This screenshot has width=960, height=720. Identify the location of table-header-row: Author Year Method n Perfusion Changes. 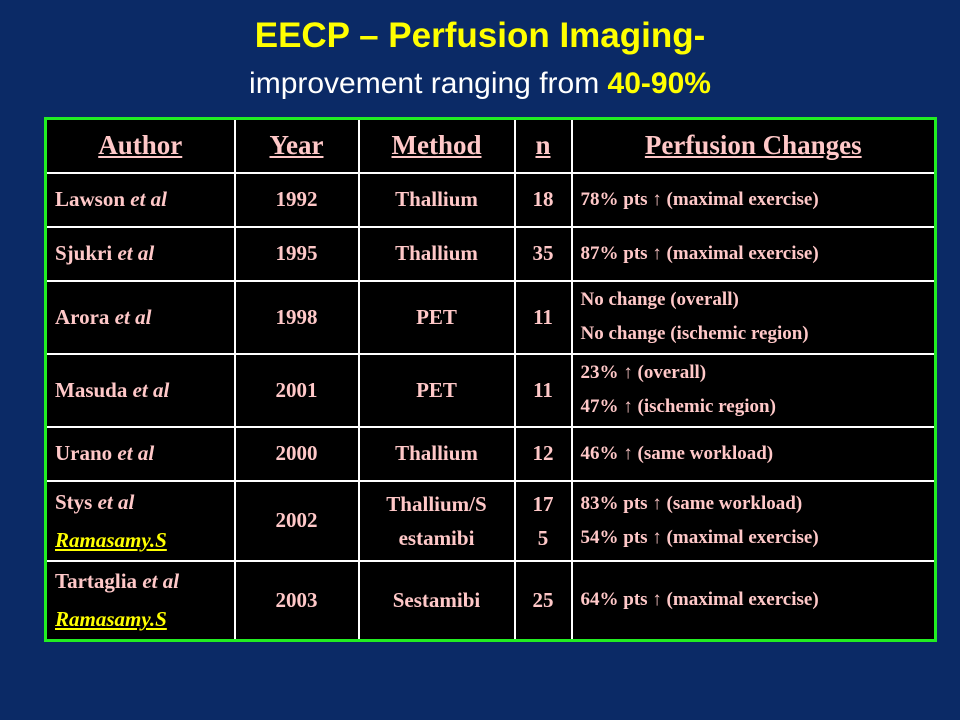
(490, 145).